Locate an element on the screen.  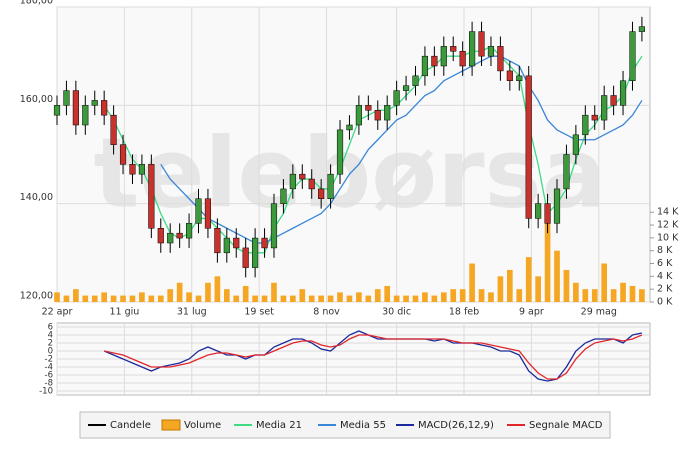
y-tick-label: -10 is located at coordinates (46, 392).